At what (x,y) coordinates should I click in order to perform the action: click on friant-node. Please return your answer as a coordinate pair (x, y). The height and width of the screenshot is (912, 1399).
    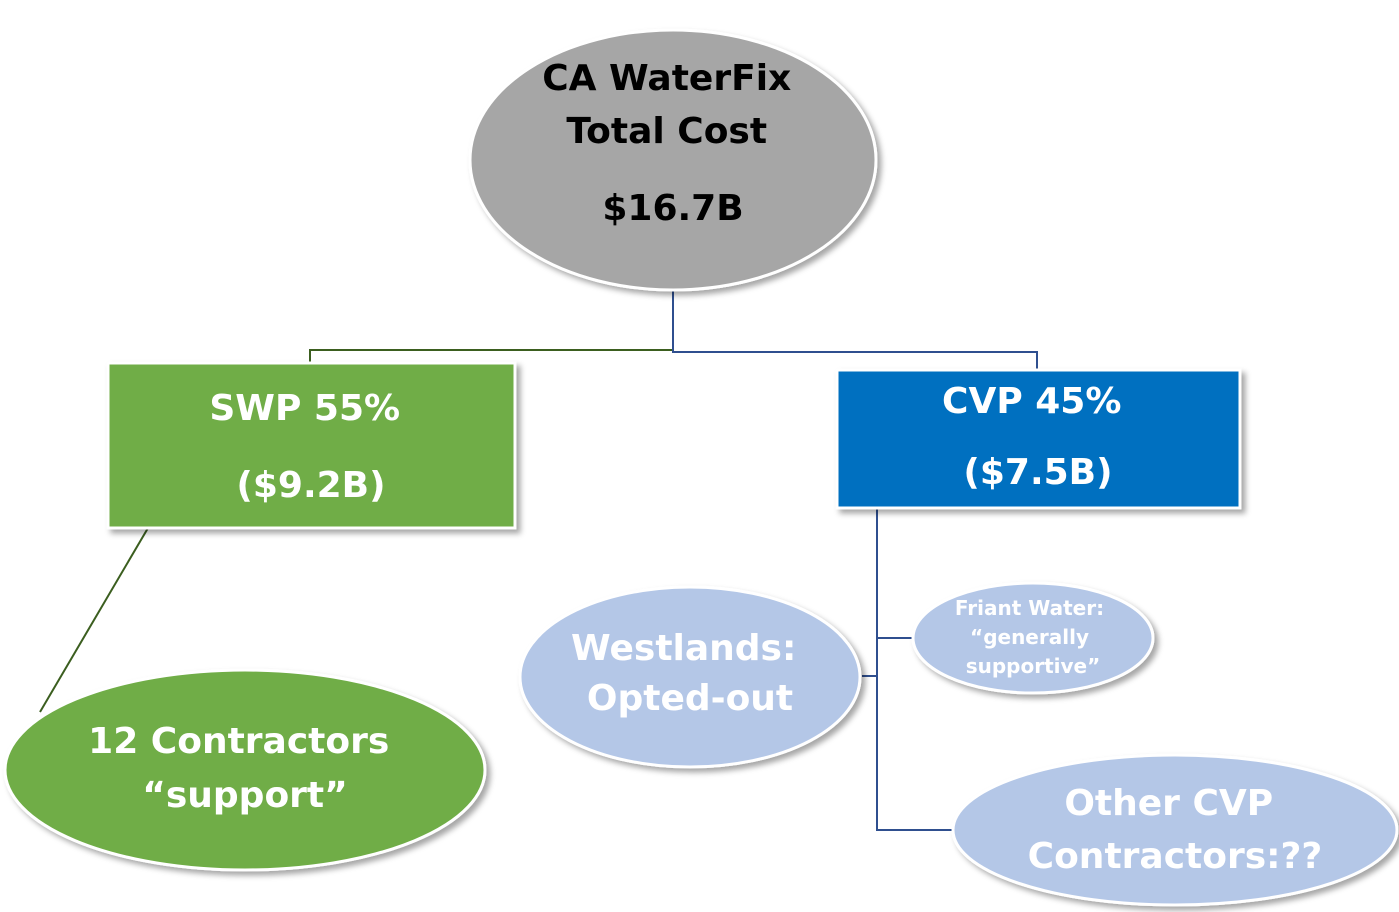
    Looking at the image, I should click on (1033, 638).